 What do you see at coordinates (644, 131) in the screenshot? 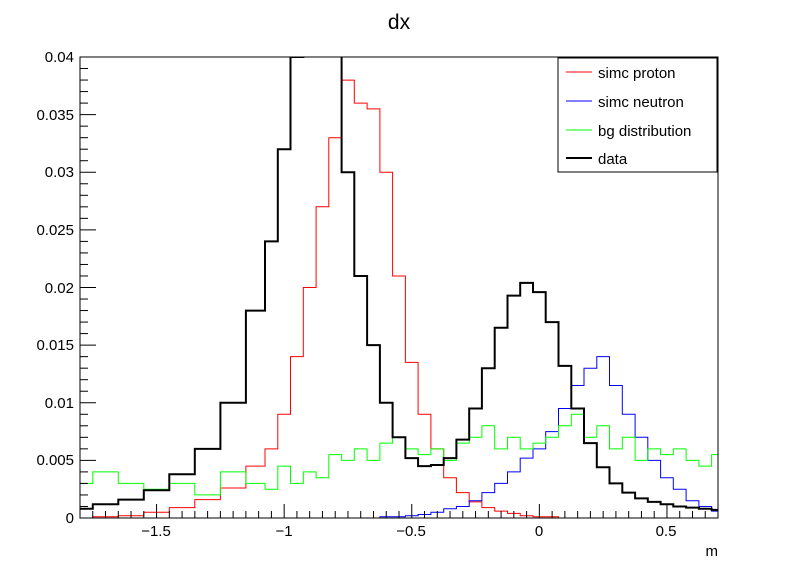
I see `legend-label: bg distribution` at bounding box center [644, 131].